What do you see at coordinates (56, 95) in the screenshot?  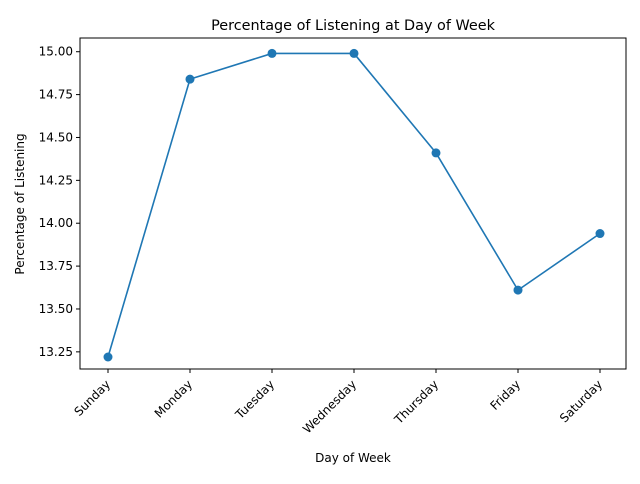 I see `y-tick-label: 14.75` at bounding box center [56, 95].